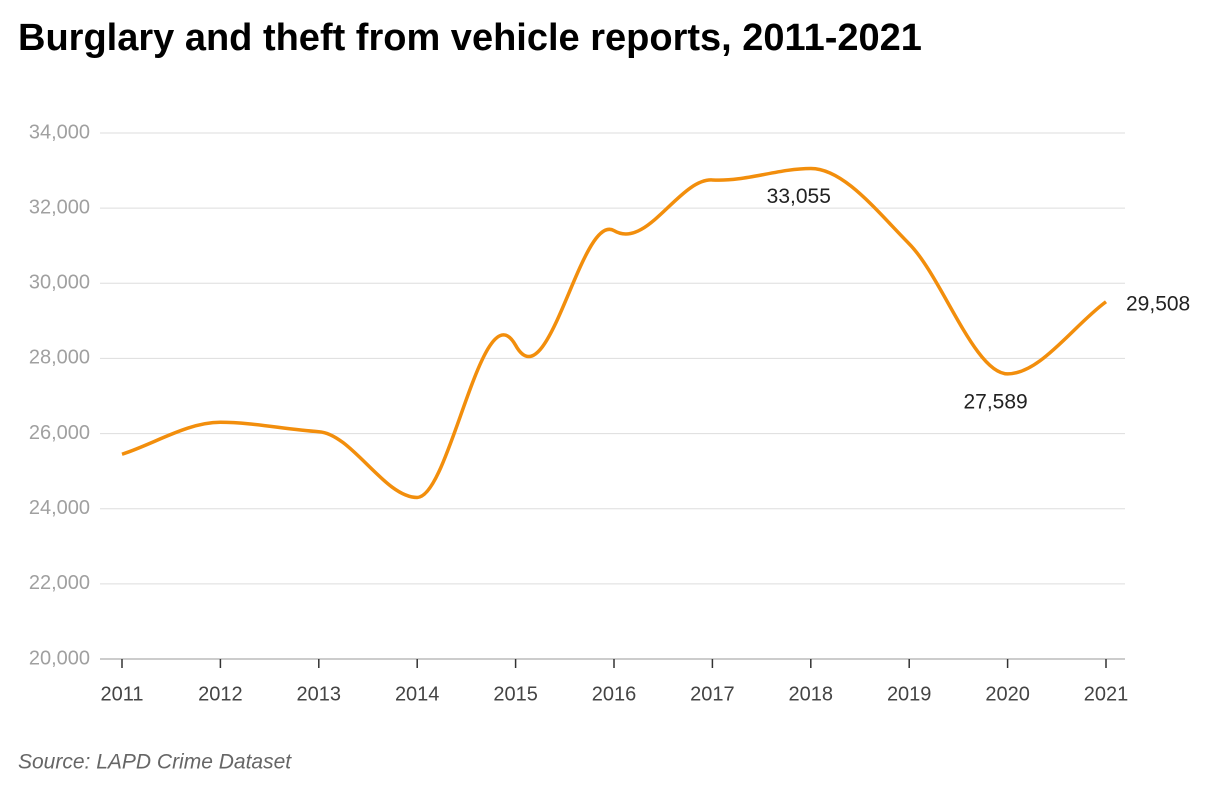  I want to click on y-tick-label: 22,000, so click(59, 583).